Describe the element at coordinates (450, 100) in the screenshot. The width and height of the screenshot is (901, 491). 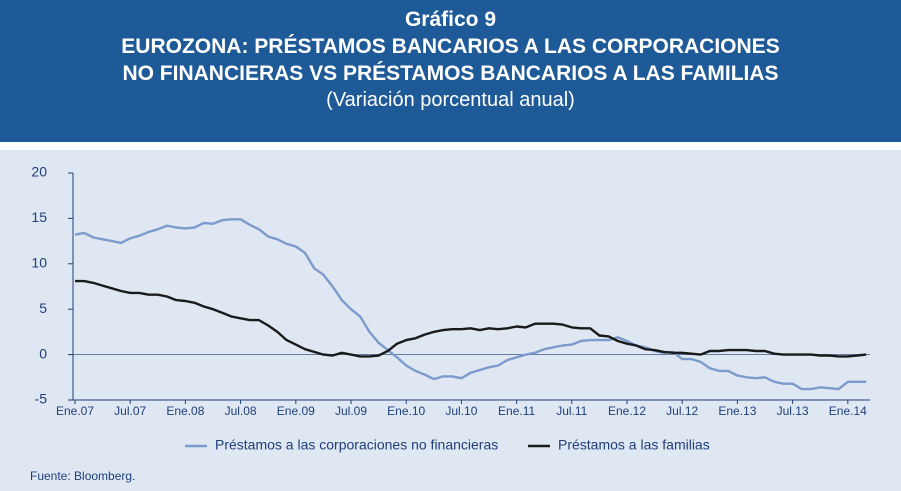
I see `subtitle: (Variación porcentual anual)` at that location.